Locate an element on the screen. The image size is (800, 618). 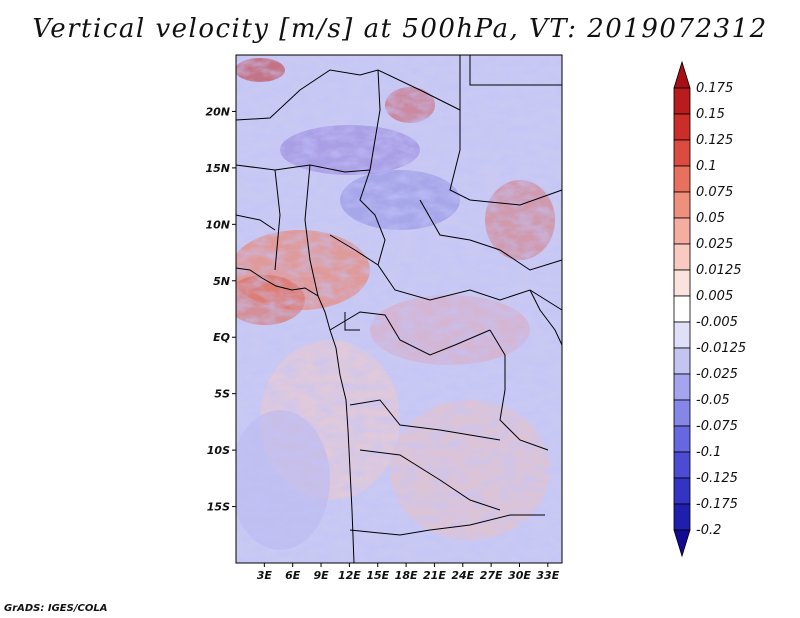
longitude-axis: 3E 6E 9E 12E 15E 18E 21E 24E 27E 30E 33E is located at coordinates (408, 572).